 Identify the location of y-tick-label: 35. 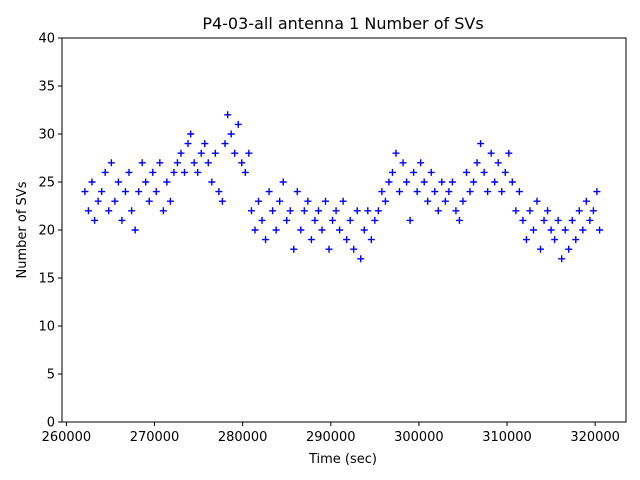
(46, 87).